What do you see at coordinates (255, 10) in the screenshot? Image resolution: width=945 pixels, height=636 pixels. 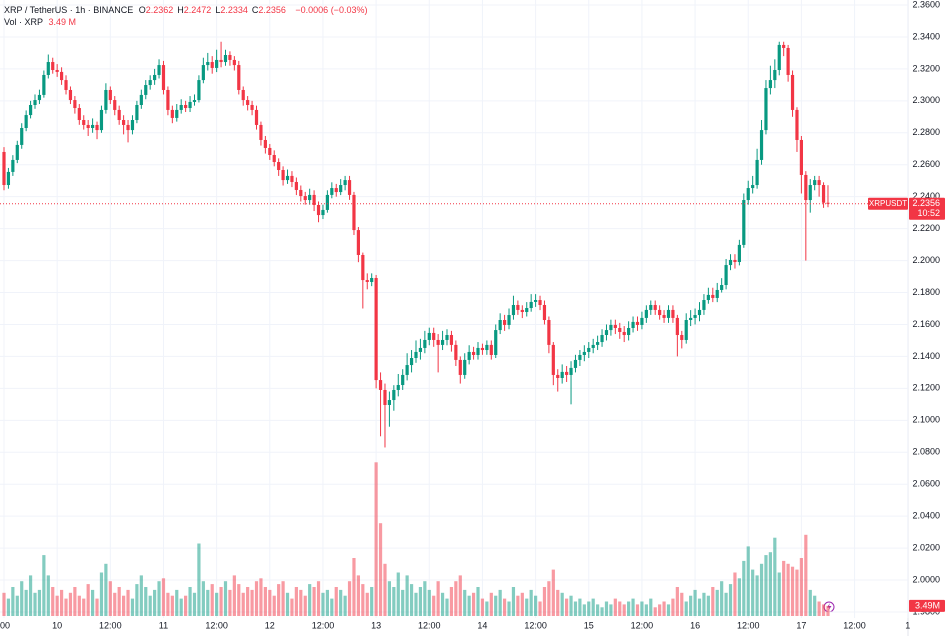 I see `ohlc-label: C` at bounding box center [255, 10].